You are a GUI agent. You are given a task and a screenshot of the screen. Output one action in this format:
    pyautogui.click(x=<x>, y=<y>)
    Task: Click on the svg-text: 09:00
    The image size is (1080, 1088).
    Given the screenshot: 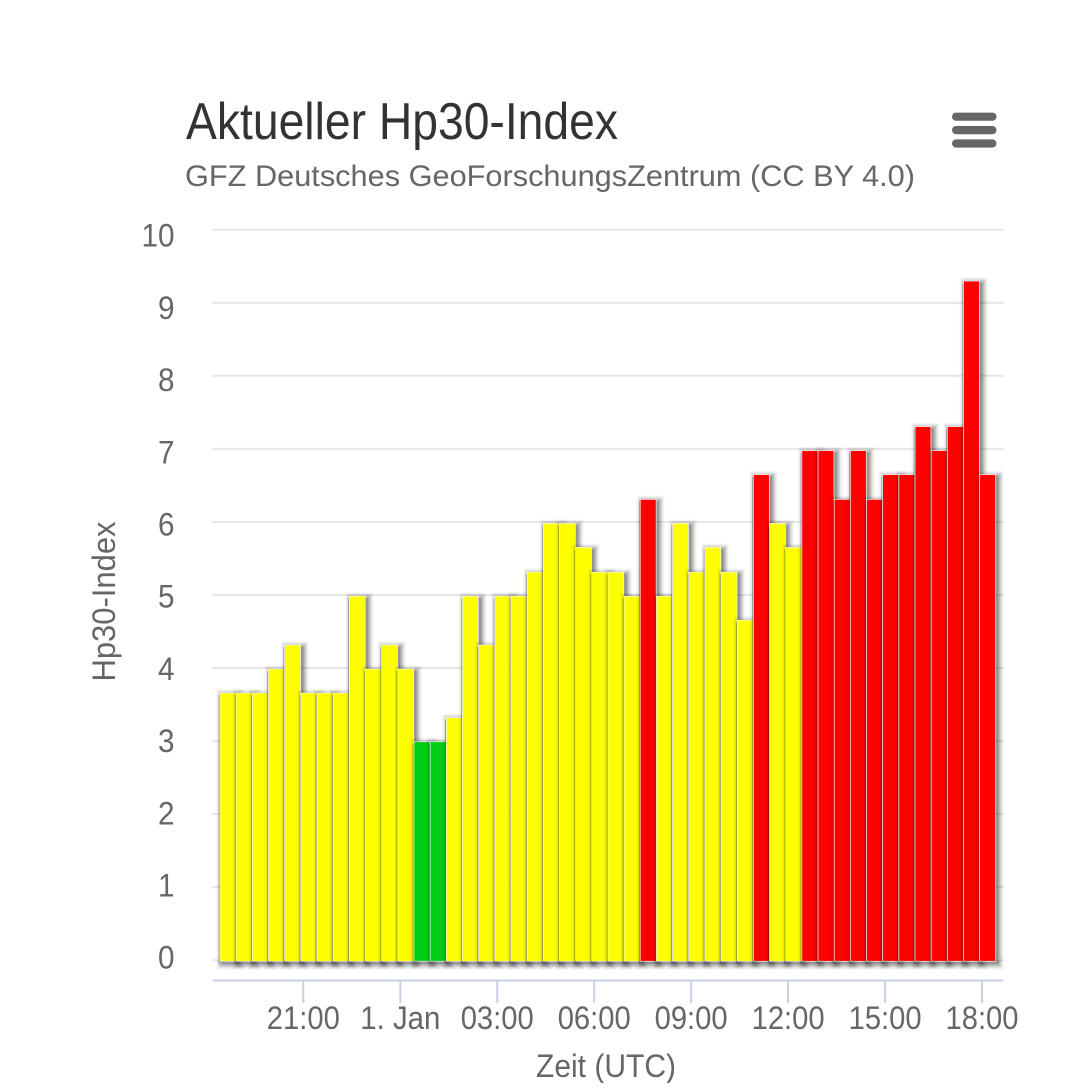 What is the action you would take?
    pyautogui.click(x=691, y=1018)
    